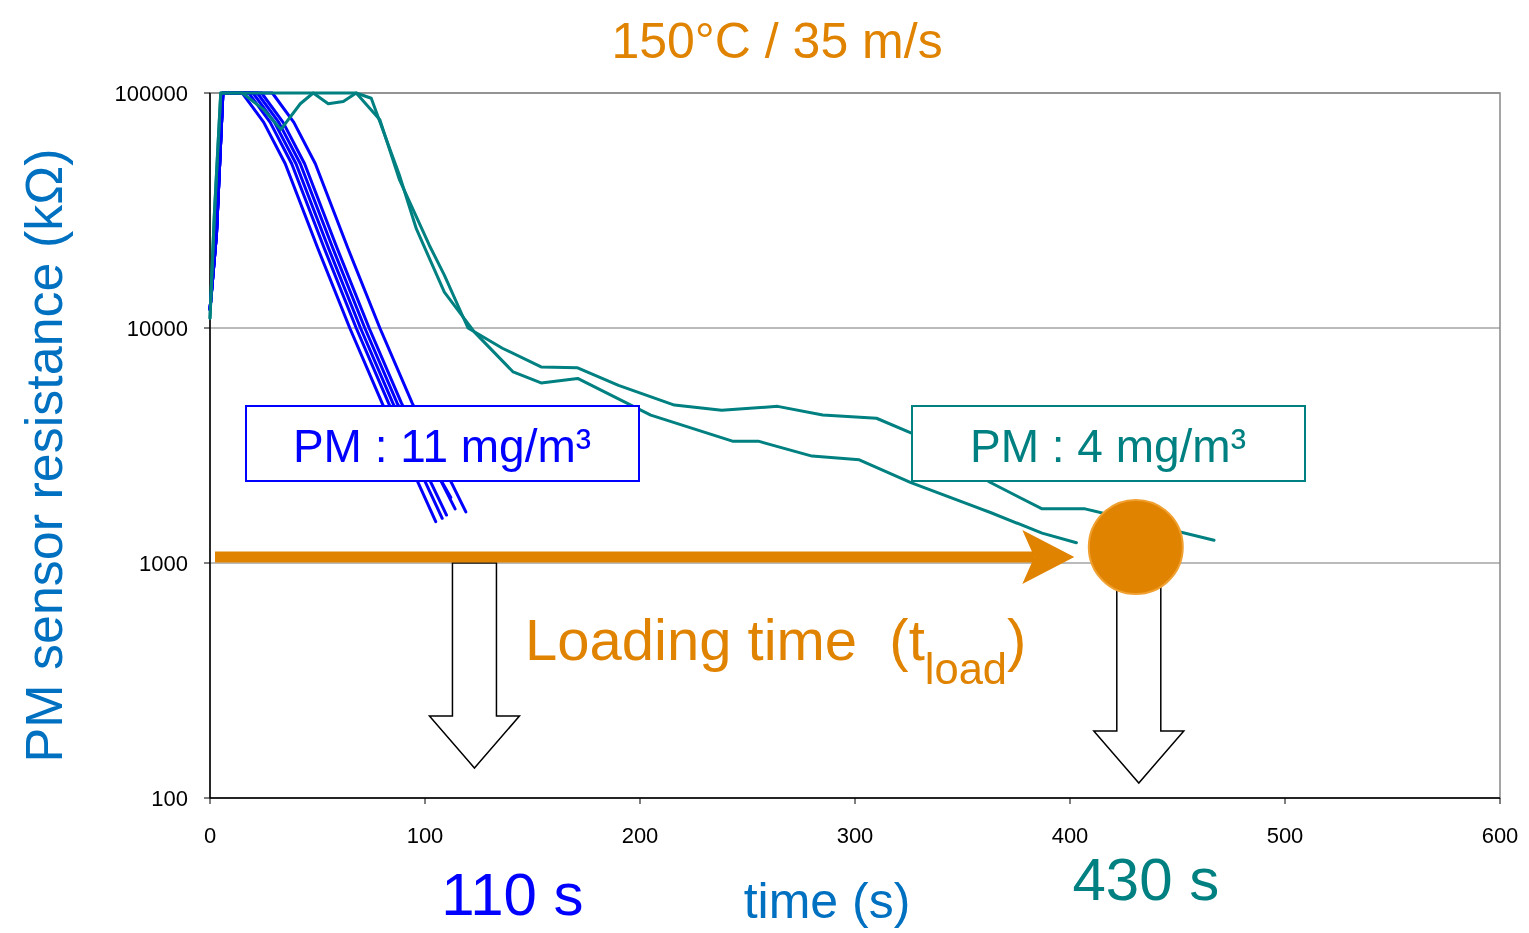  I want to click on annotation: PM : 11 mg/m³, so click(442, 446).